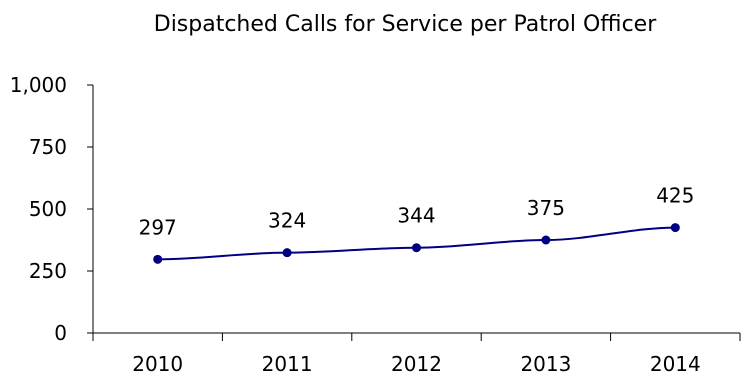 This screenshot has height=379, width=756. What do you see at coordinates (416, 216) in the screenshot?
I see `data-label: 344` at bounding box center [416, 216].